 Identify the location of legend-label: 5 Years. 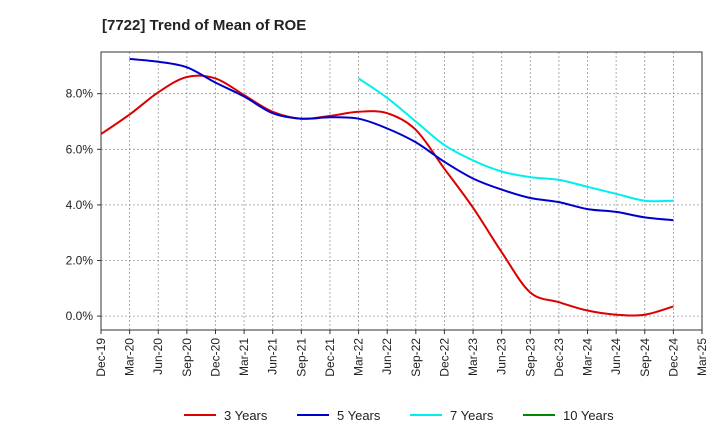
(359, 415).